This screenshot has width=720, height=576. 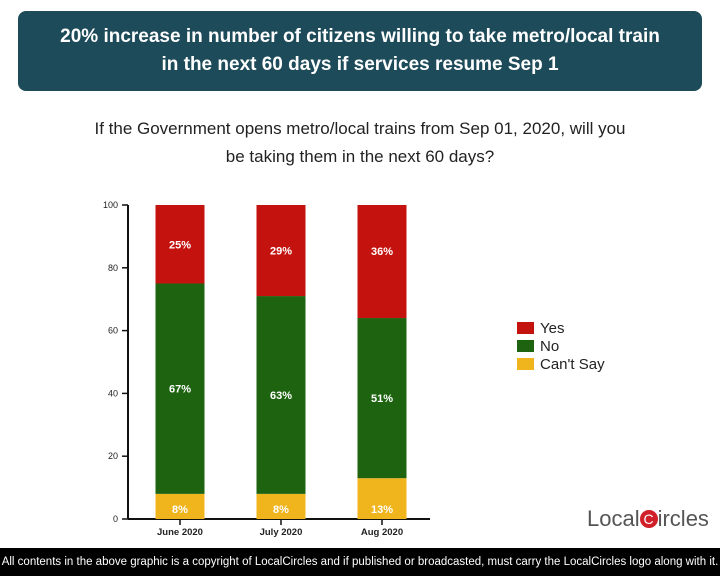 I want to click on y-tick-label: 40, so click(x=113, y=393).